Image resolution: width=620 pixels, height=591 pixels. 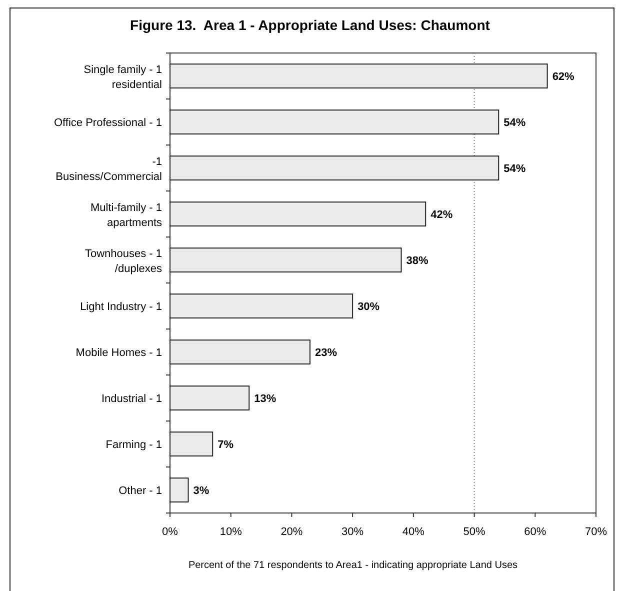 What do you see at coordinates (109, 169) in the screenshot?
I see `y-tick-label: -1 Business/Commercial` at bounding box center [109, 169].